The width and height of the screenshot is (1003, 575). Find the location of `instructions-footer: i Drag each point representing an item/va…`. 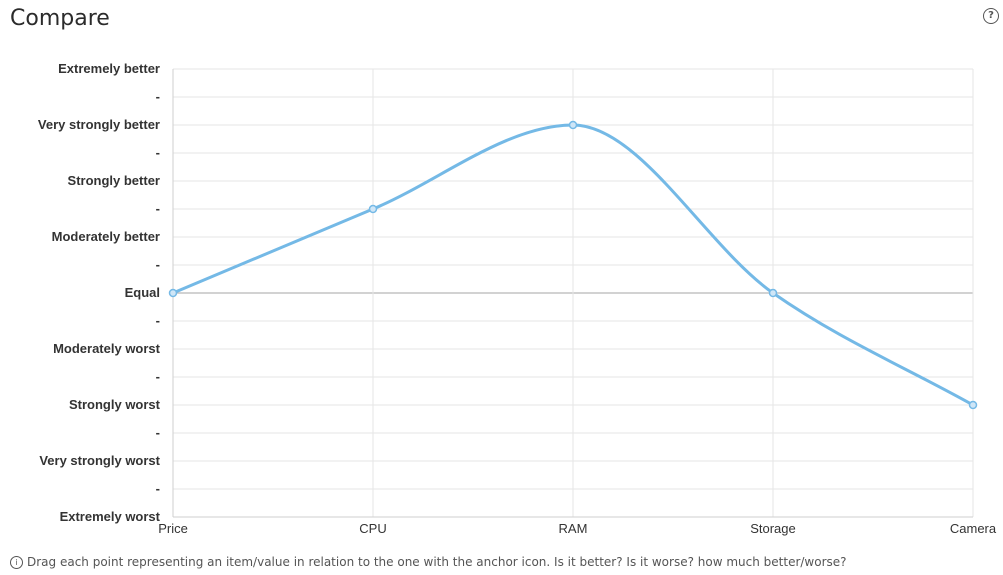

instructions-footer: i Drag each point representing an item/va… is located at coordinates (428, 562).